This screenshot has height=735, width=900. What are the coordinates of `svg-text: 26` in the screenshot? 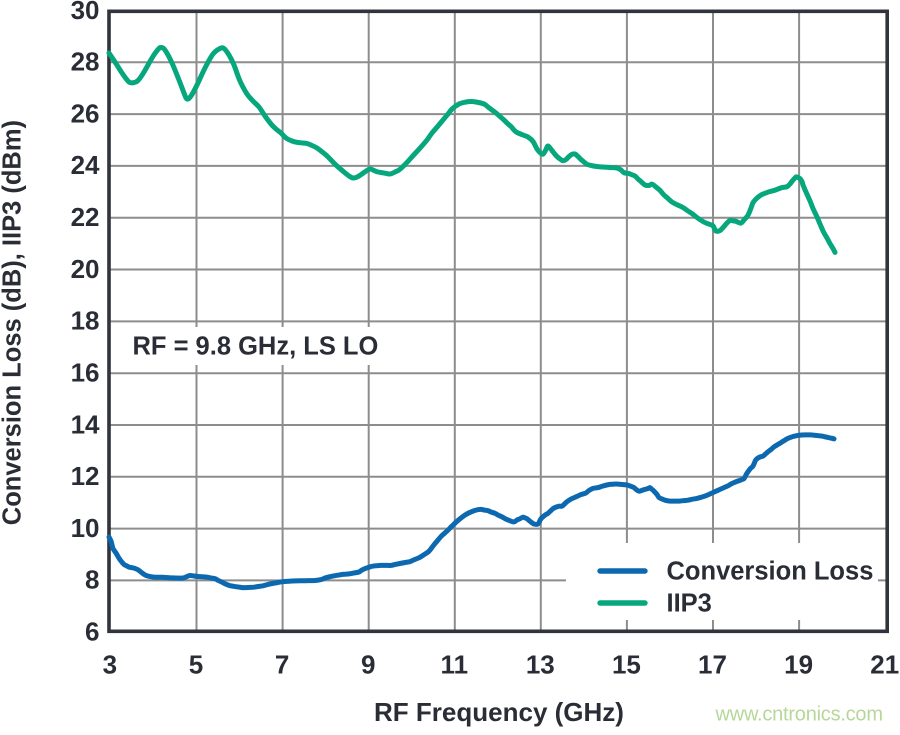 It's located at (85, 113).